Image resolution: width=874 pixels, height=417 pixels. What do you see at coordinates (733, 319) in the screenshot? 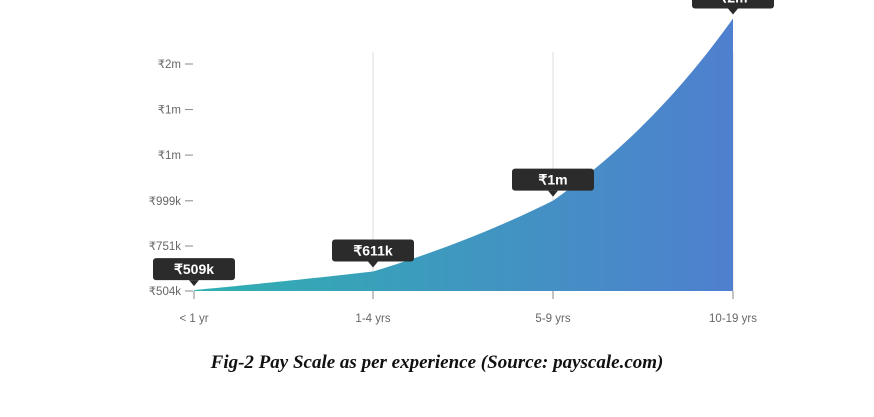
I see `x-tick-label: 10-19 yrs` at bounding box center [733, 319].